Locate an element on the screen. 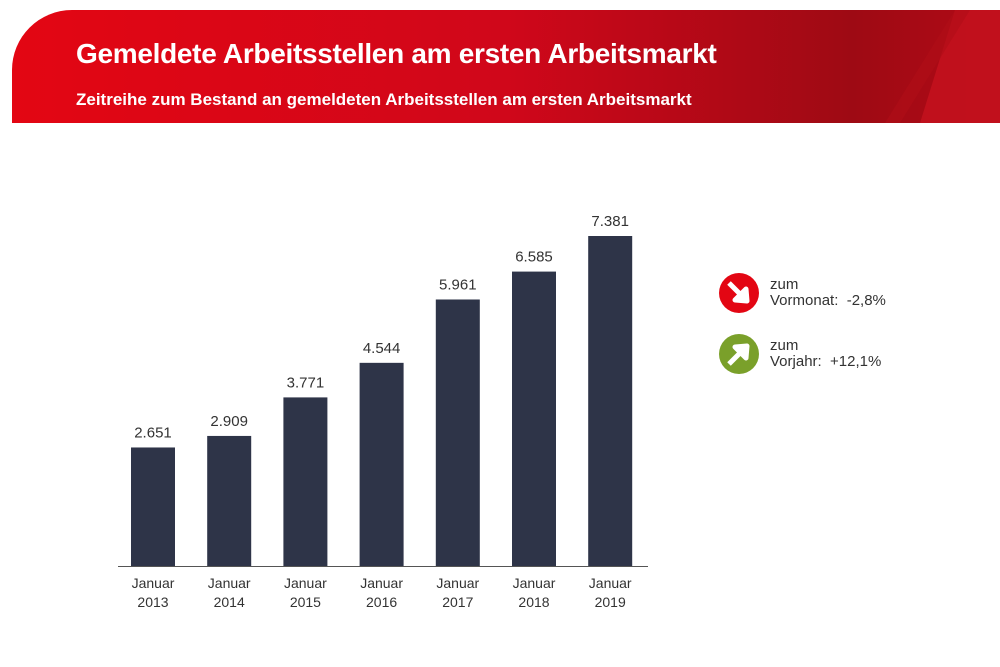 The width and height of the screenshot is (1000, 667). x-tick-label: 2017 is located at coordinates (457, 602).